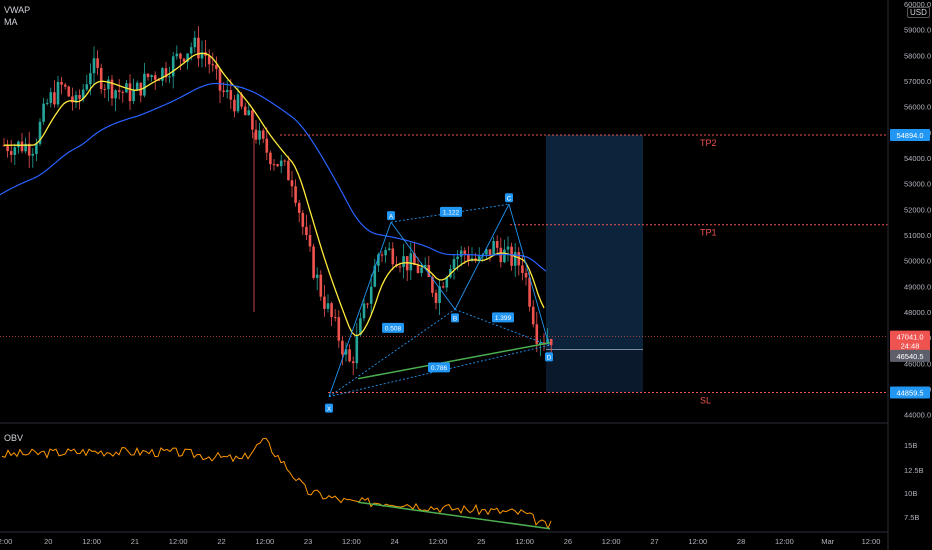 This screenshot has width=932, height=550. I want to click on obv-indicator-label: OBV, so click(14, 438).